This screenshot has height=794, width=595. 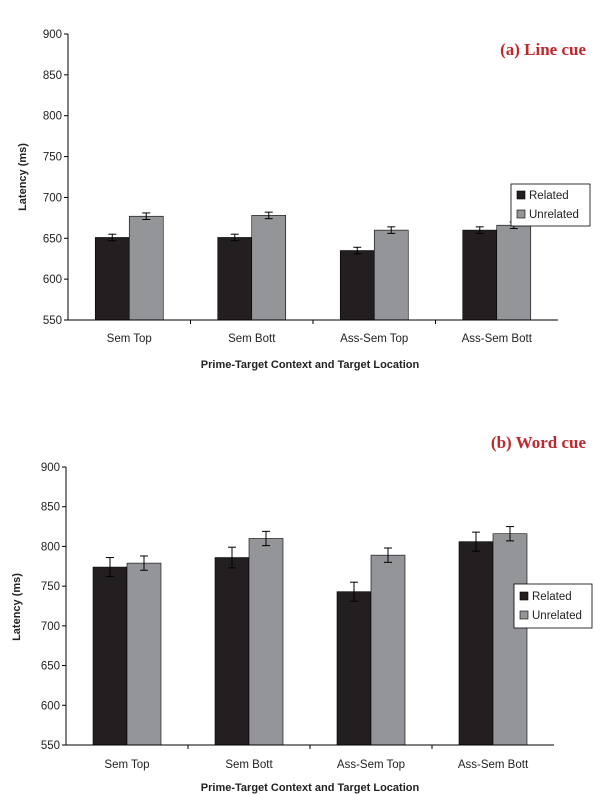 I want to click on legend-frame, so click(x=553, y=606).